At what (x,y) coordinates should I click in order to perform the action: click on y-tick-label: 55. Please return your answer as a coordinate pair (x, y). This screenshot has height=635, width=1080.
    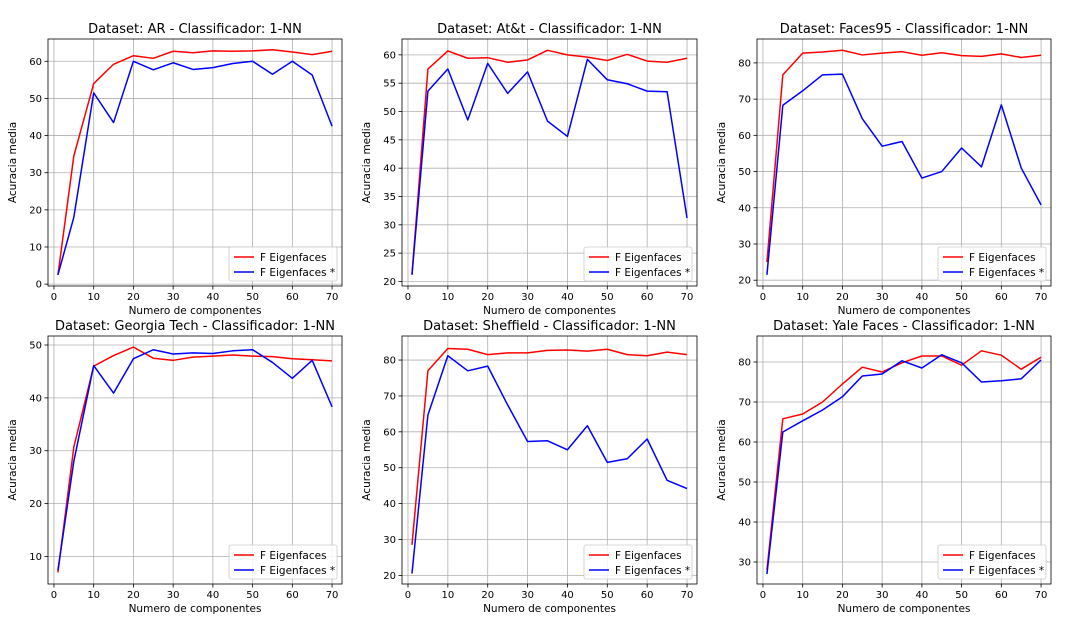
    Looking at the image, I should click on (389, 84).